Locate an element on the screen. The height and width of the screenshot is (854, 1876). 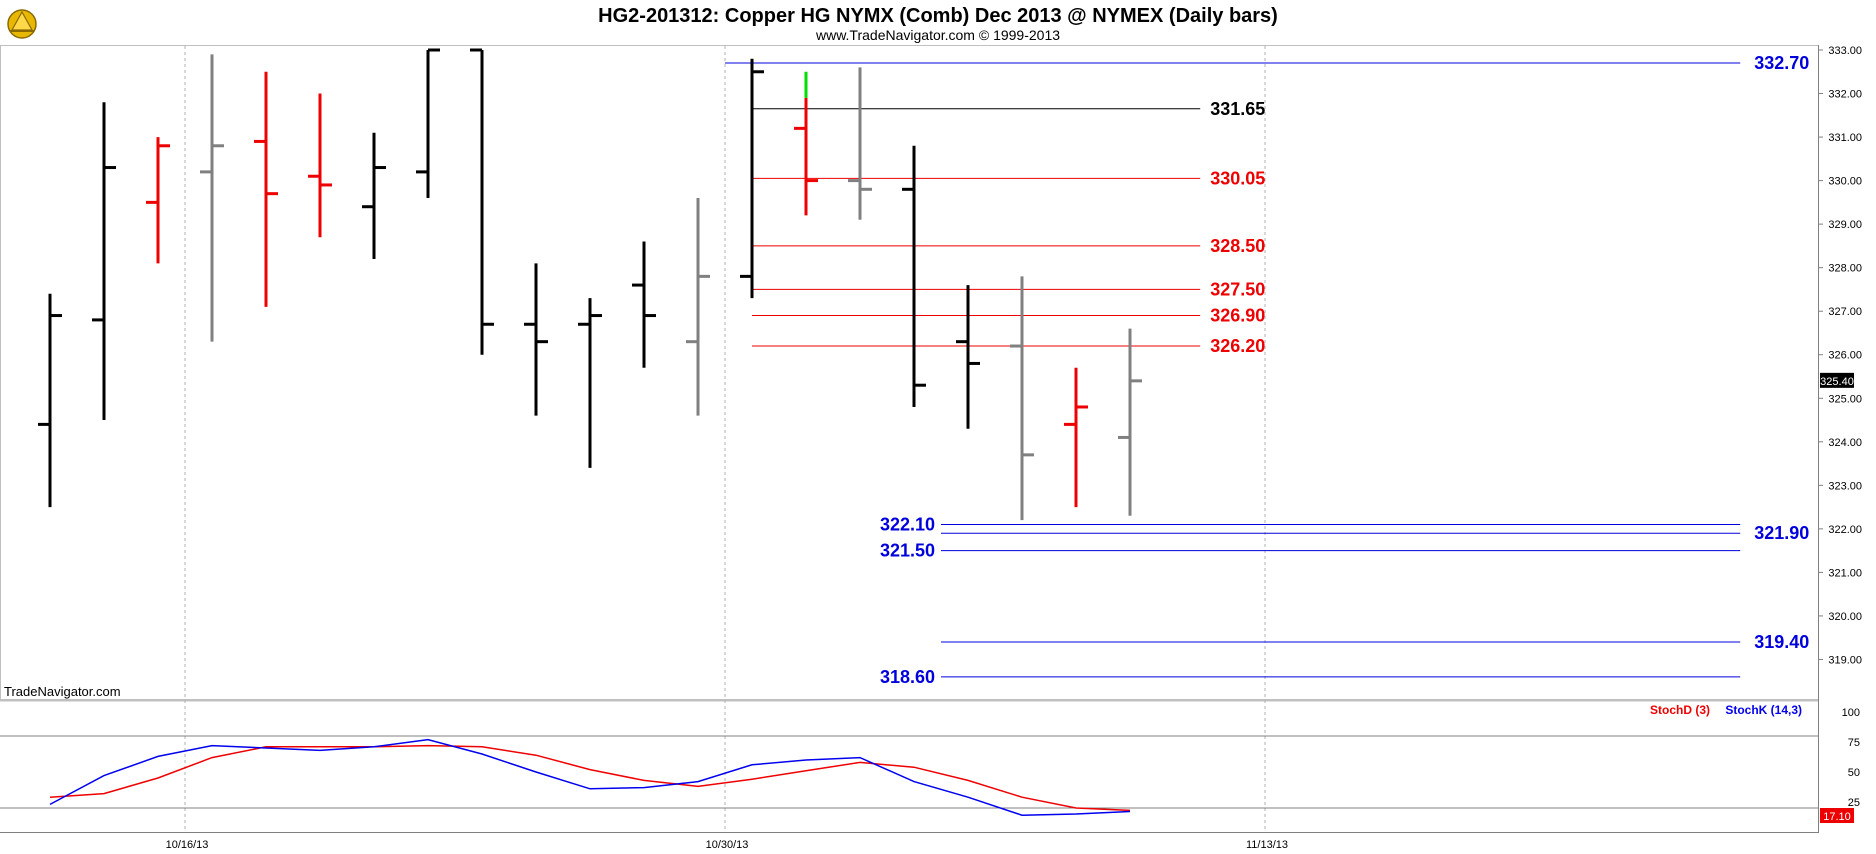
level-label: 321.50 is located at coordinates (907, 551).